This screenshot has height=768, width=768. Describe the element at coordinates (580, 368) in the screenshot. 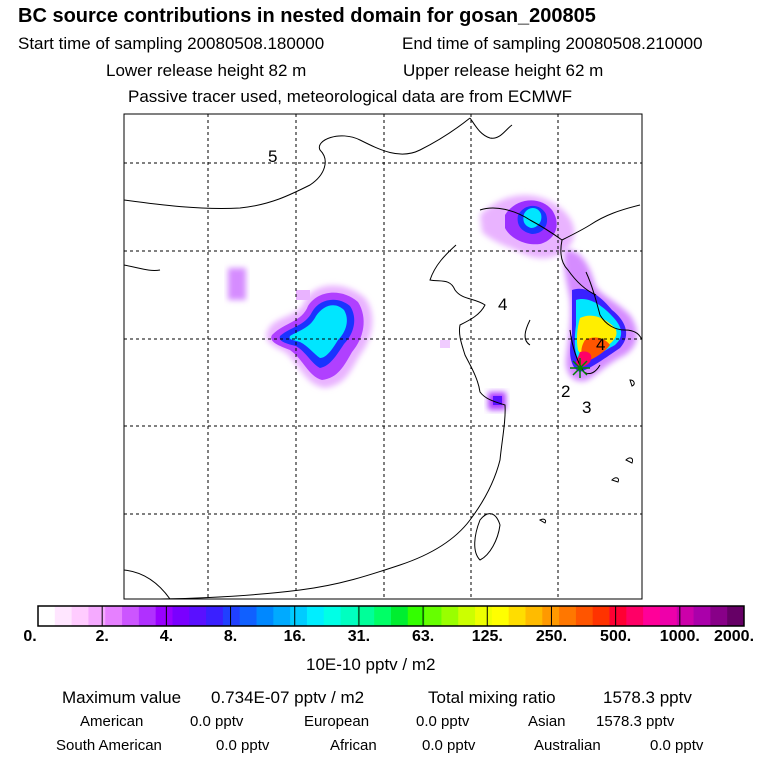

I see `receptor-marker-icon` at that location.